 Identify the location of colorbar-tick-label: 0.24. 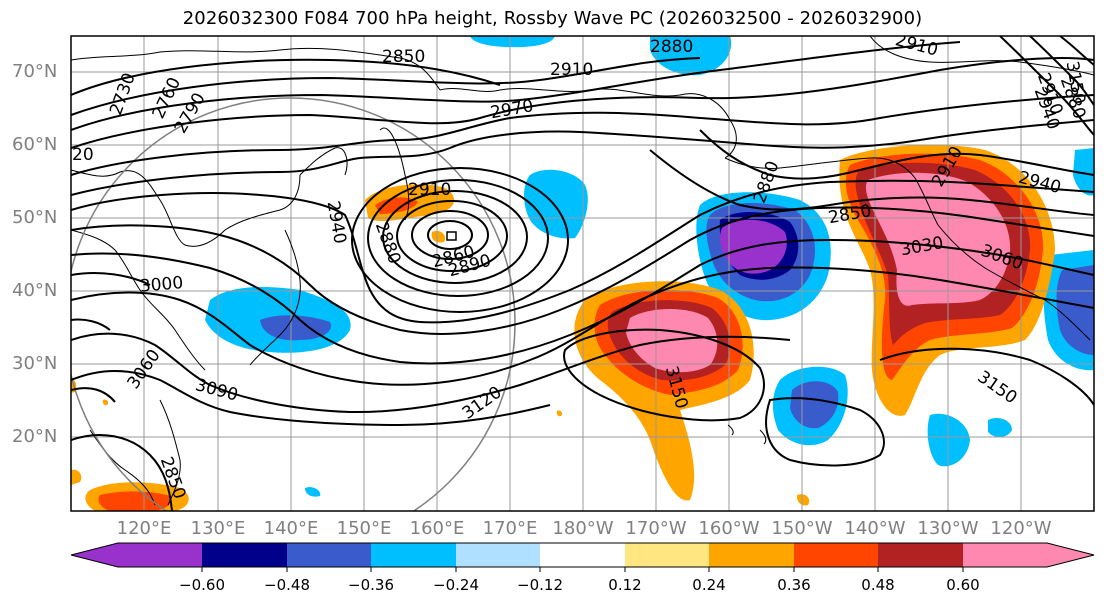
(709, 585).